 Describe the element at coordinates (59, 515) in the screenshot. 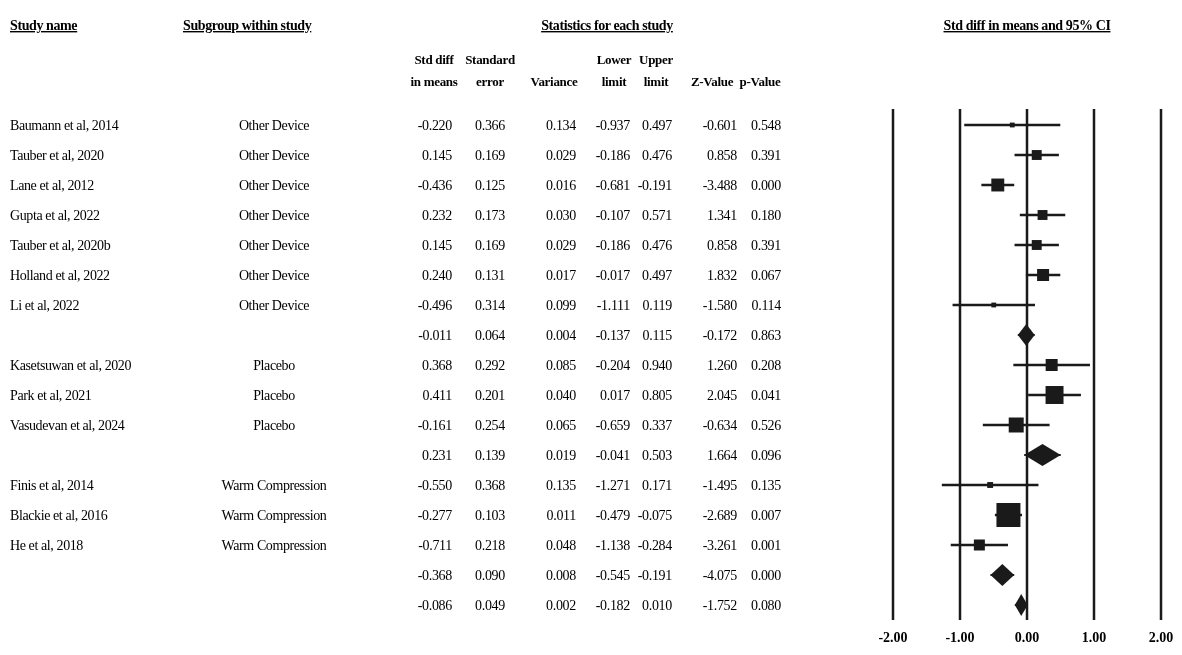

I see `category-label: Blackie et al, 2016` at that location.